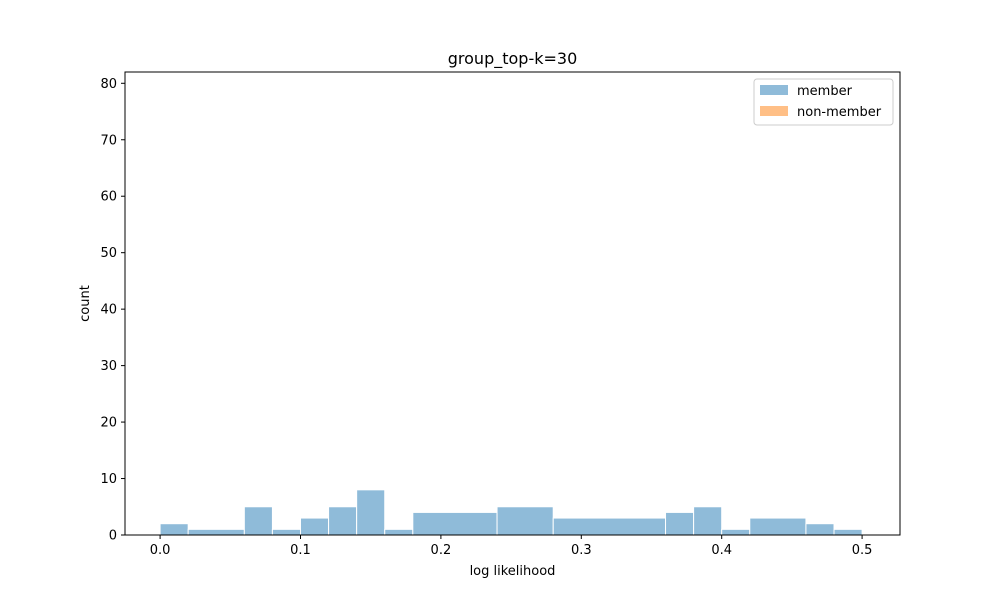 This screenshot has width=1000, height=600. What do you see at coordinates (441, 550) in the screenshot?
I see `x-tick-label-2: 0.2` at bounding box center [441, 550].